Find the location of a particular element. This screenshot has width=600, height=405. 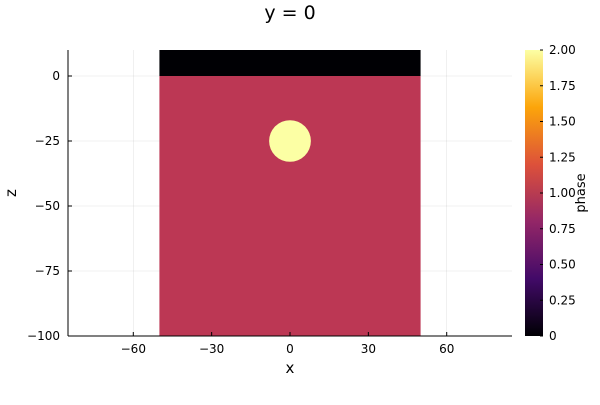

colorbar-tick-label: 1.00 is located at coordinates (562, 193).